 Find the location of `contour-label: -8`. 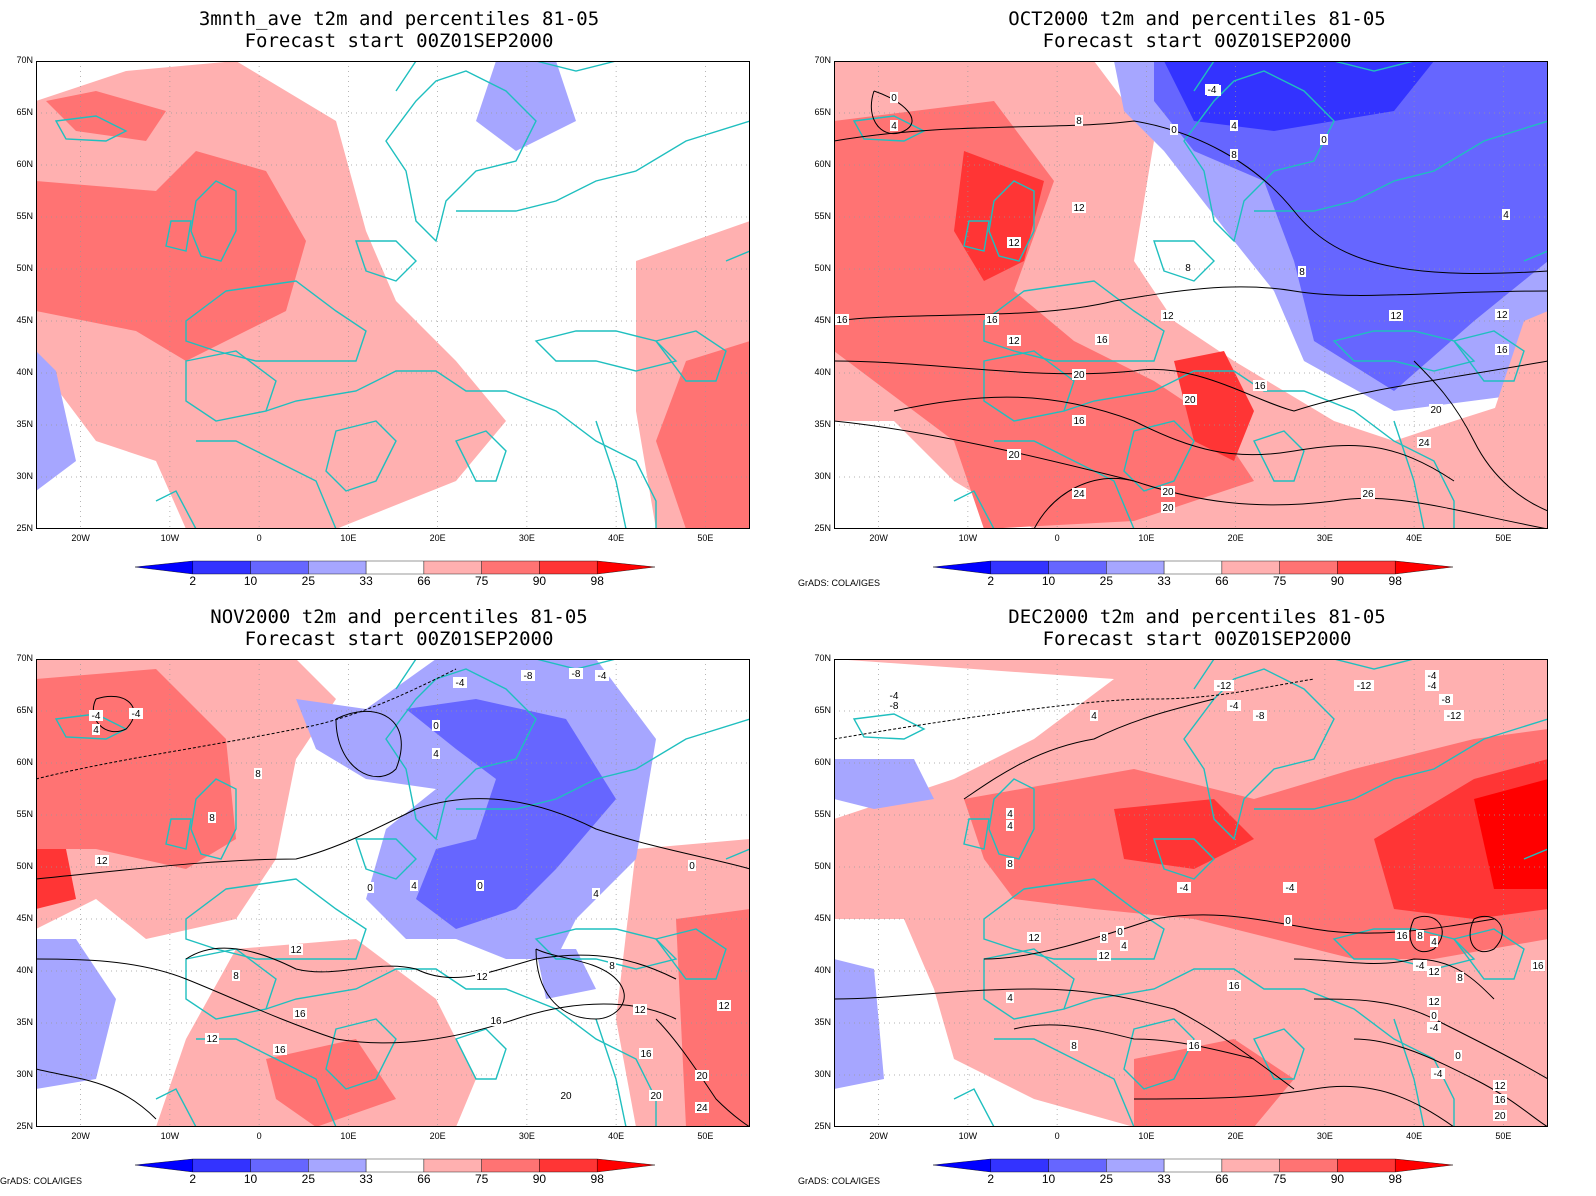

contour-label: -8 is located at coordinates (1446, 700).